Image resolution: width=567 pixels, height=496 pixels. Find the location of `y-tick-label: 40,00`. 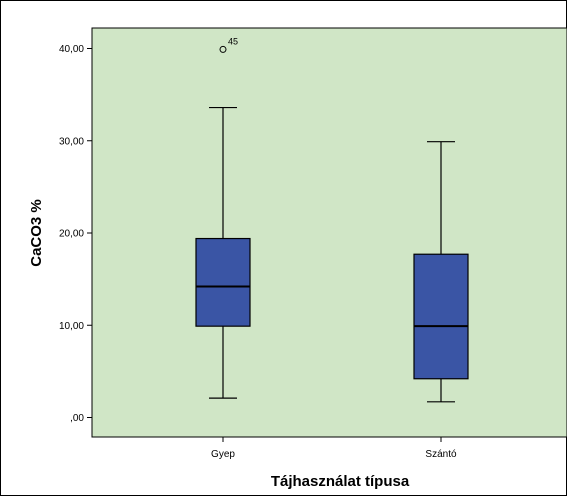

y-tick-label: 40,00 is located at coordinates (71, 49).